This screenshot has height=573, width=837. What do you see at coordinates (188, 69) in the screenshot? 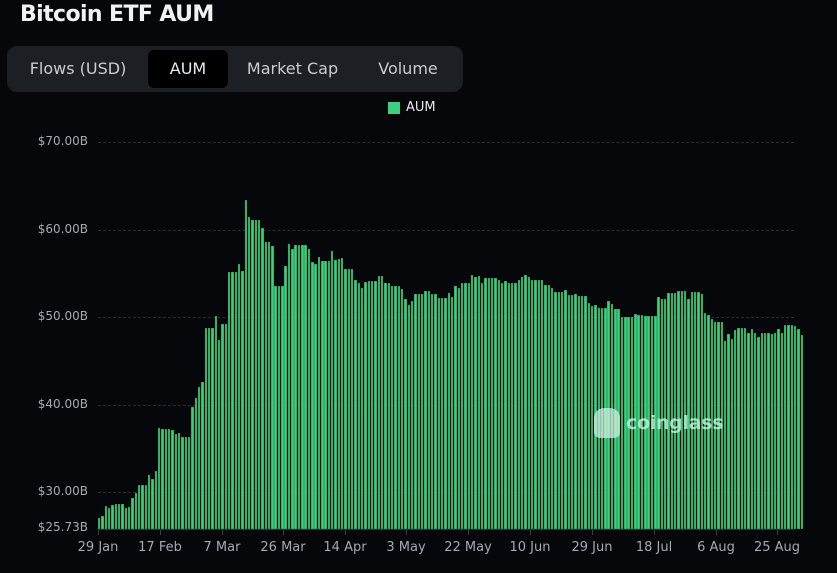
I see `tab-aum: AUM` at bounding box center [188, 69].